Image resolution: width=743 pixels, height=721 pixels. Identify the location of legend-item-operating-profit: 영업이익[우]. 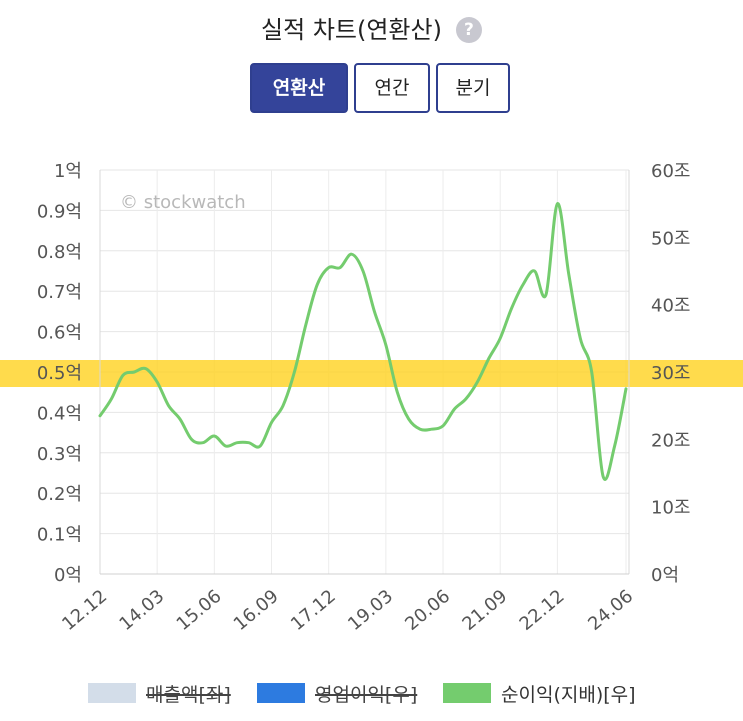
(337, 693).